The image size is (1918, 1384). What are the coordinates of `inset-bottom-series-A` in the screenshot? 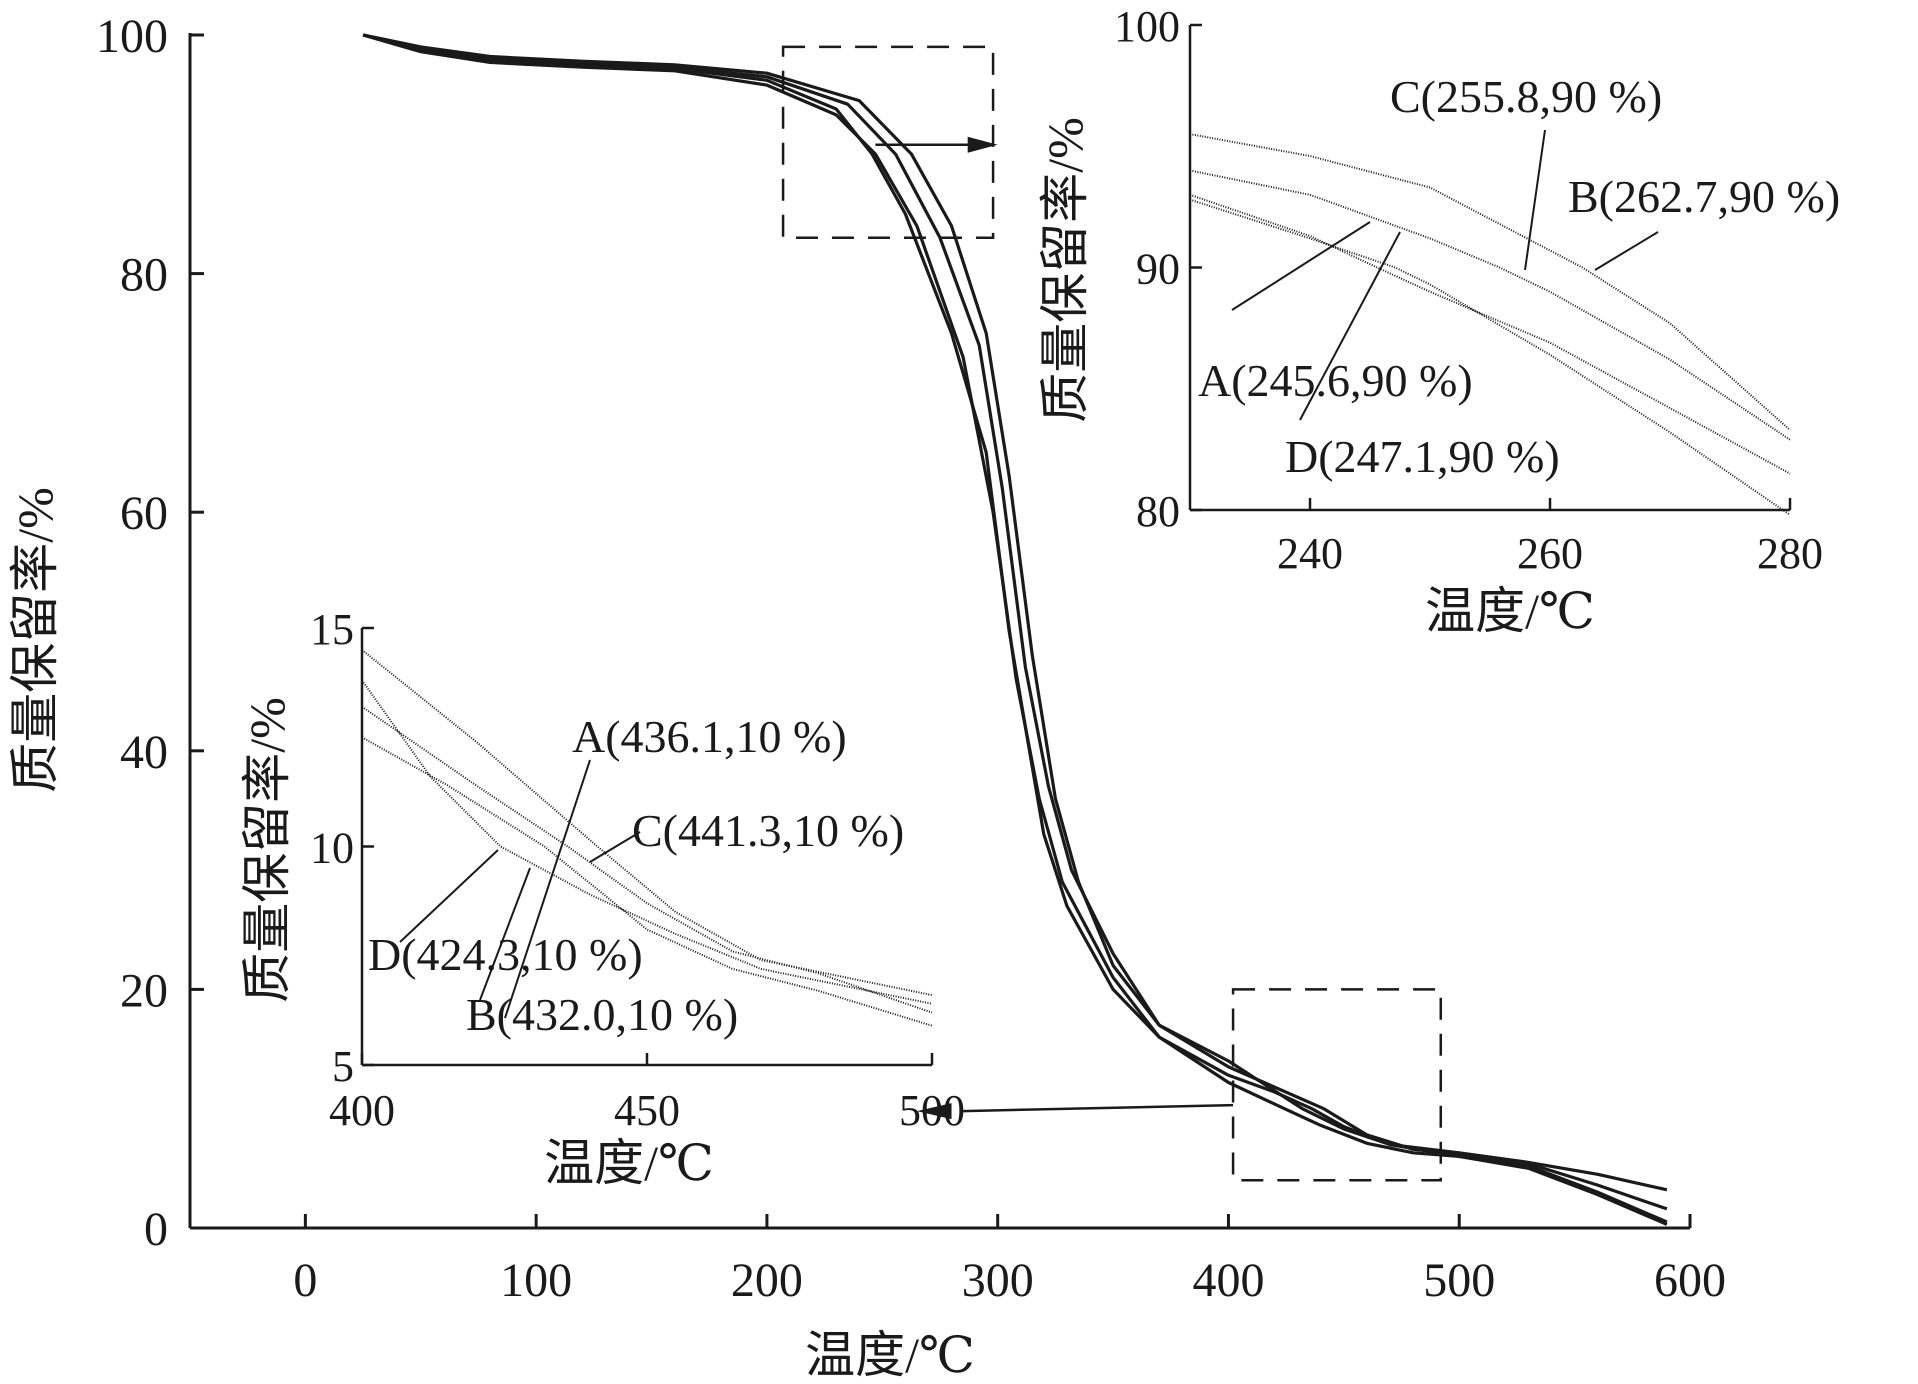 It's located at (647, 859).